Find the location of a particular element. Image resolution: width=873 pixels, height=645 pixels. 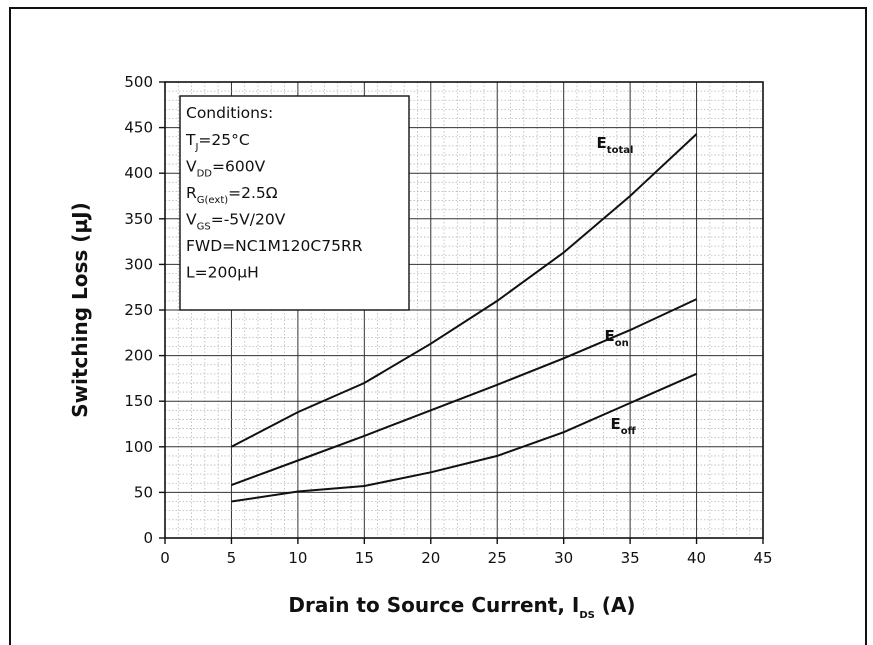

x-tick-label: 20 is located at coordinates (430, 558).